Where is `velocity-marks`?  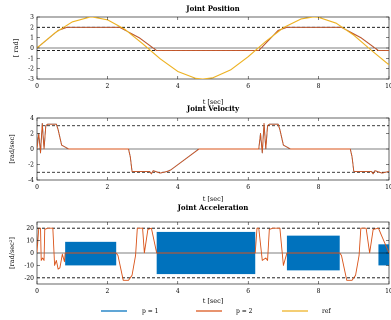 velocity-marks is located at coordinates (213, 148).